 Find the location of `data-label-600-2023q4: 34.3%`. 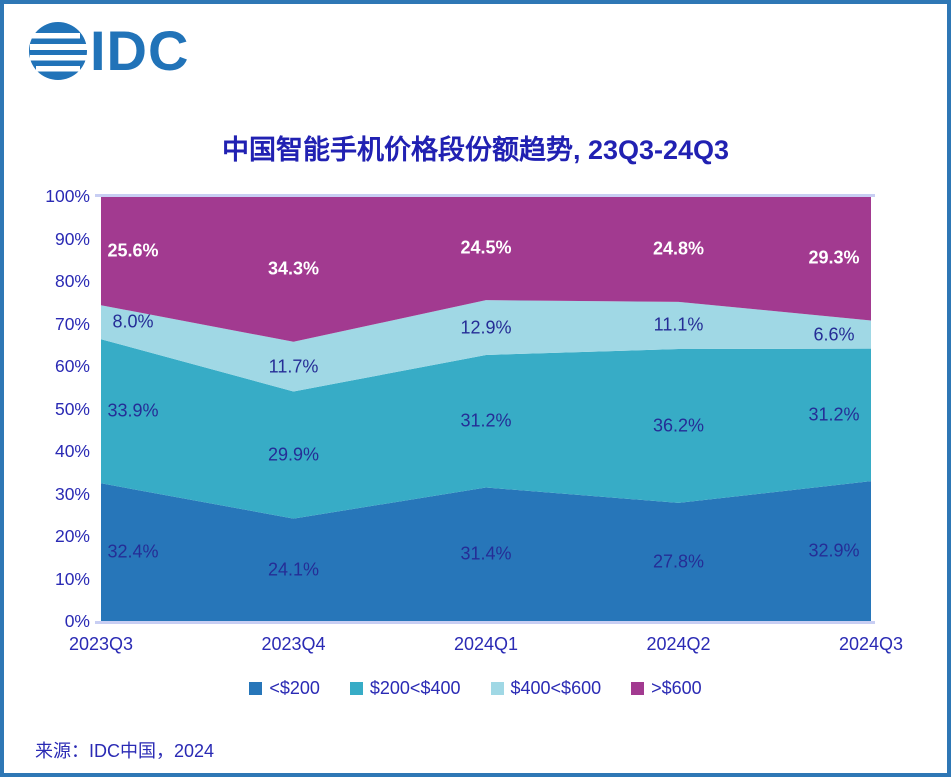

data-label-600-2023q4: 34.3% is located at coordinates (293, 268).